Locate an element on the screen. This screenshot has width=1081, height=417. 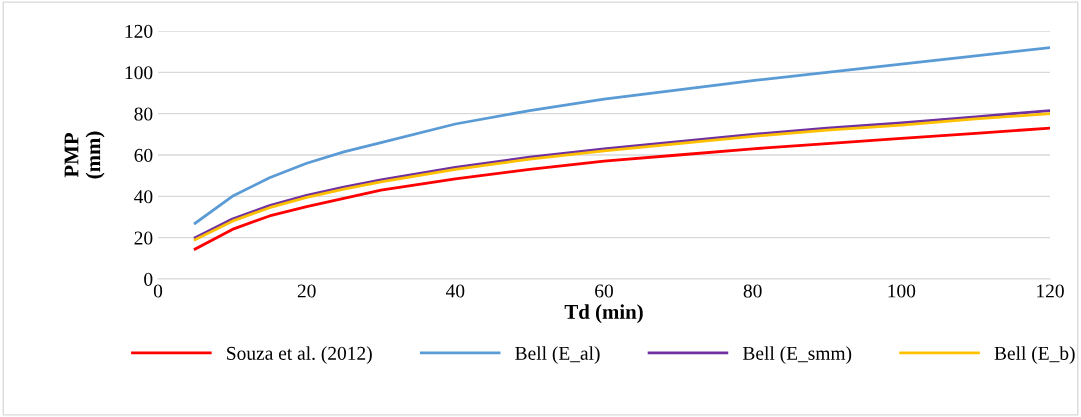
y-tick-label: 60 is located at coordinates (143, 155).